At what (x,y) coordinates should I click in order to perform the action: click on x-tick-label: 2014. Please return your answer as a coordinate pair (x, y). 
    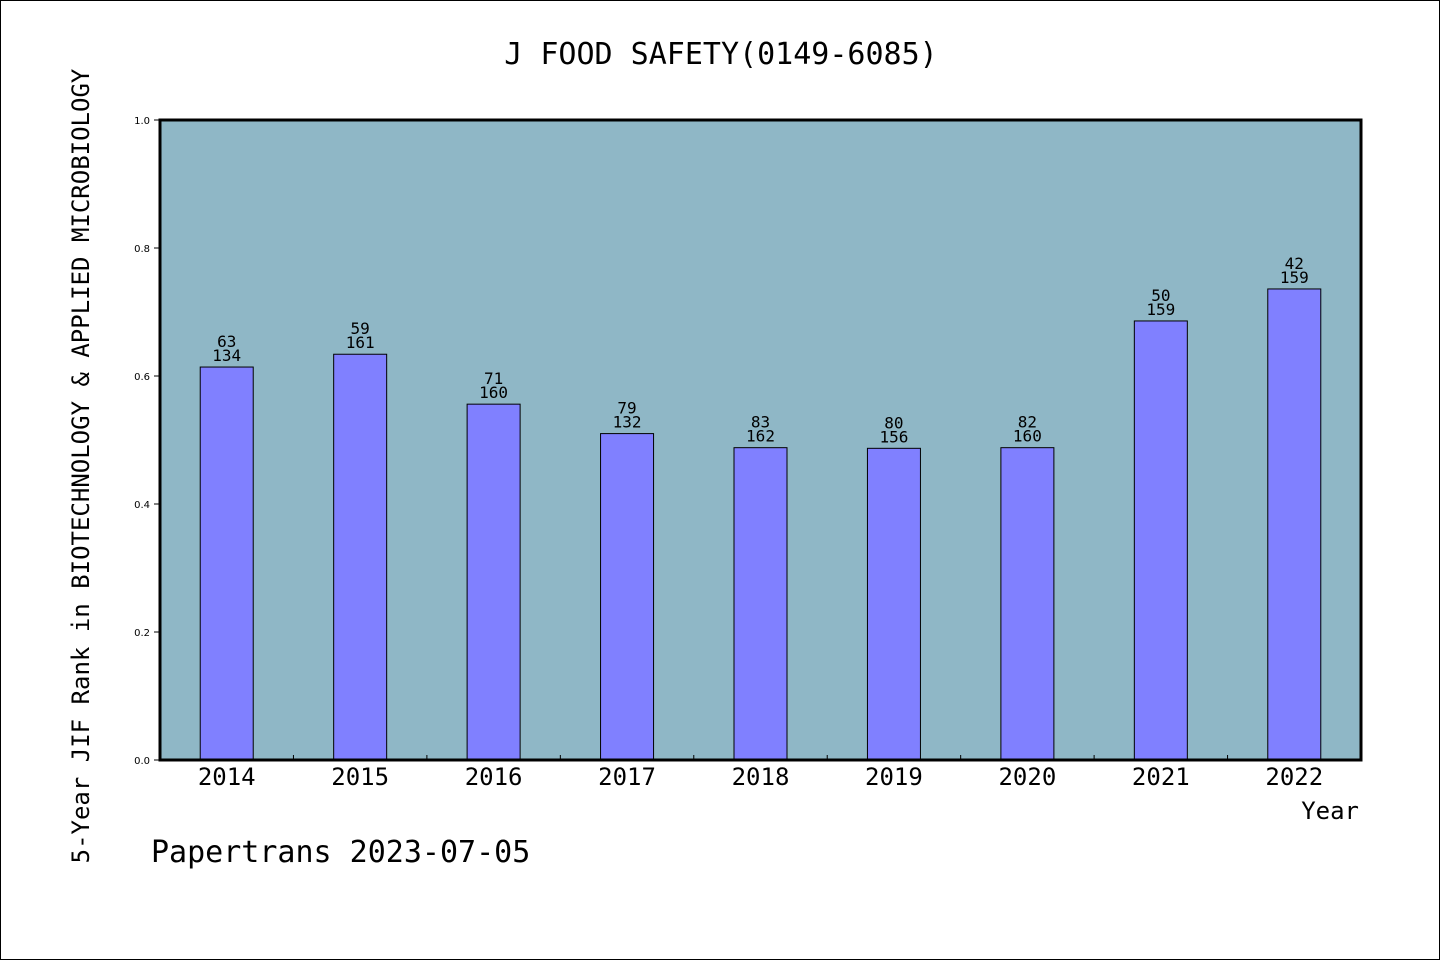
    Looking at the image, I should click on (227, 777).